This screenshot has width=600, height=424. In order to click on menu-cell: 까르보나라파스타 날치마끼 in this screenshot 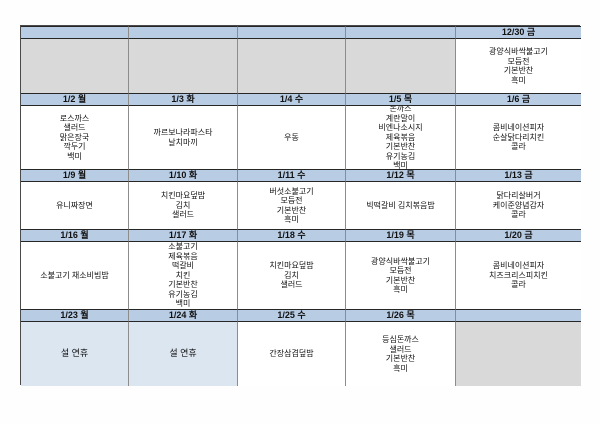, I will do `click(183, 137)`.